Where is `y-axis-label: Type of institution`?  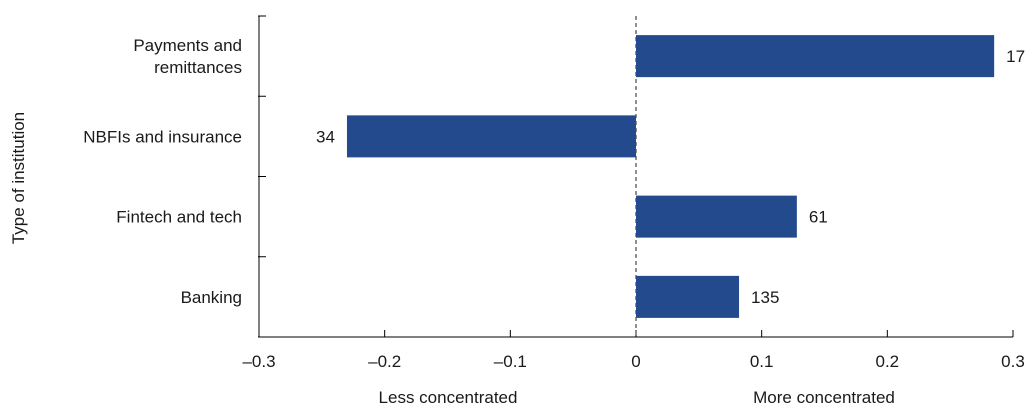
y-axis-label: Type of institution is located at coordinates (18, 178).